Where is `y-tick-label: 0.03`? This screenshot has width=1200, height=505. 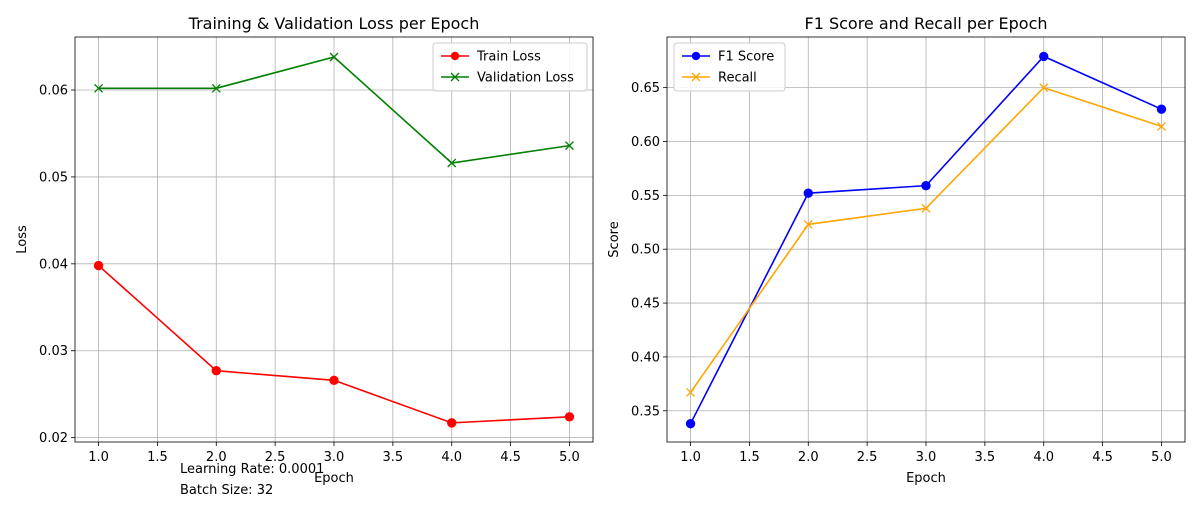 y-tick-label: 0.03 is located at coordinates (53, 351).